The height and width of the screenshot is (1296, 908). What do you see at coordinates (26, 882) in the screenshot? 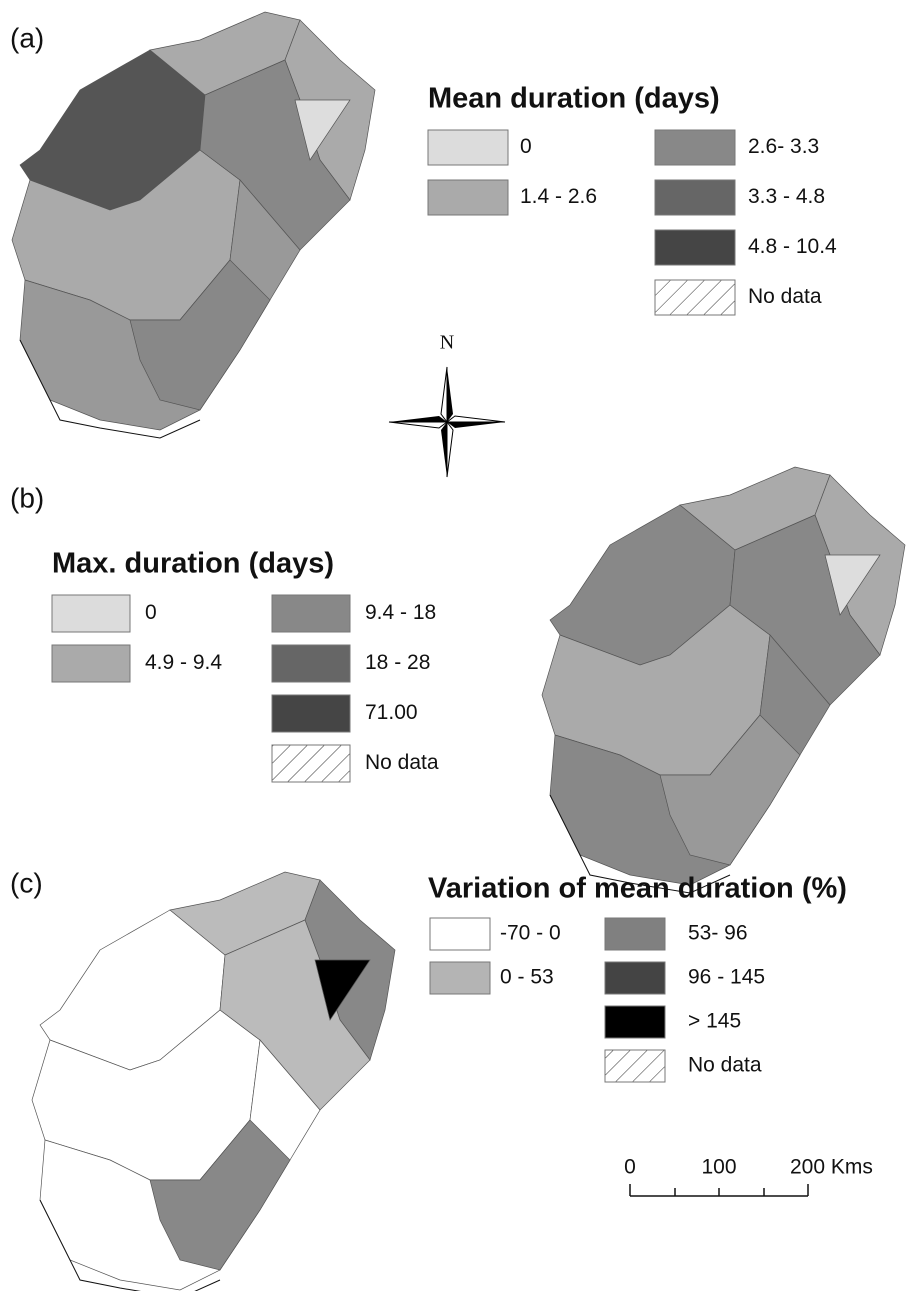
I see `panel-label: (c)` at bounding box center [26, 882].